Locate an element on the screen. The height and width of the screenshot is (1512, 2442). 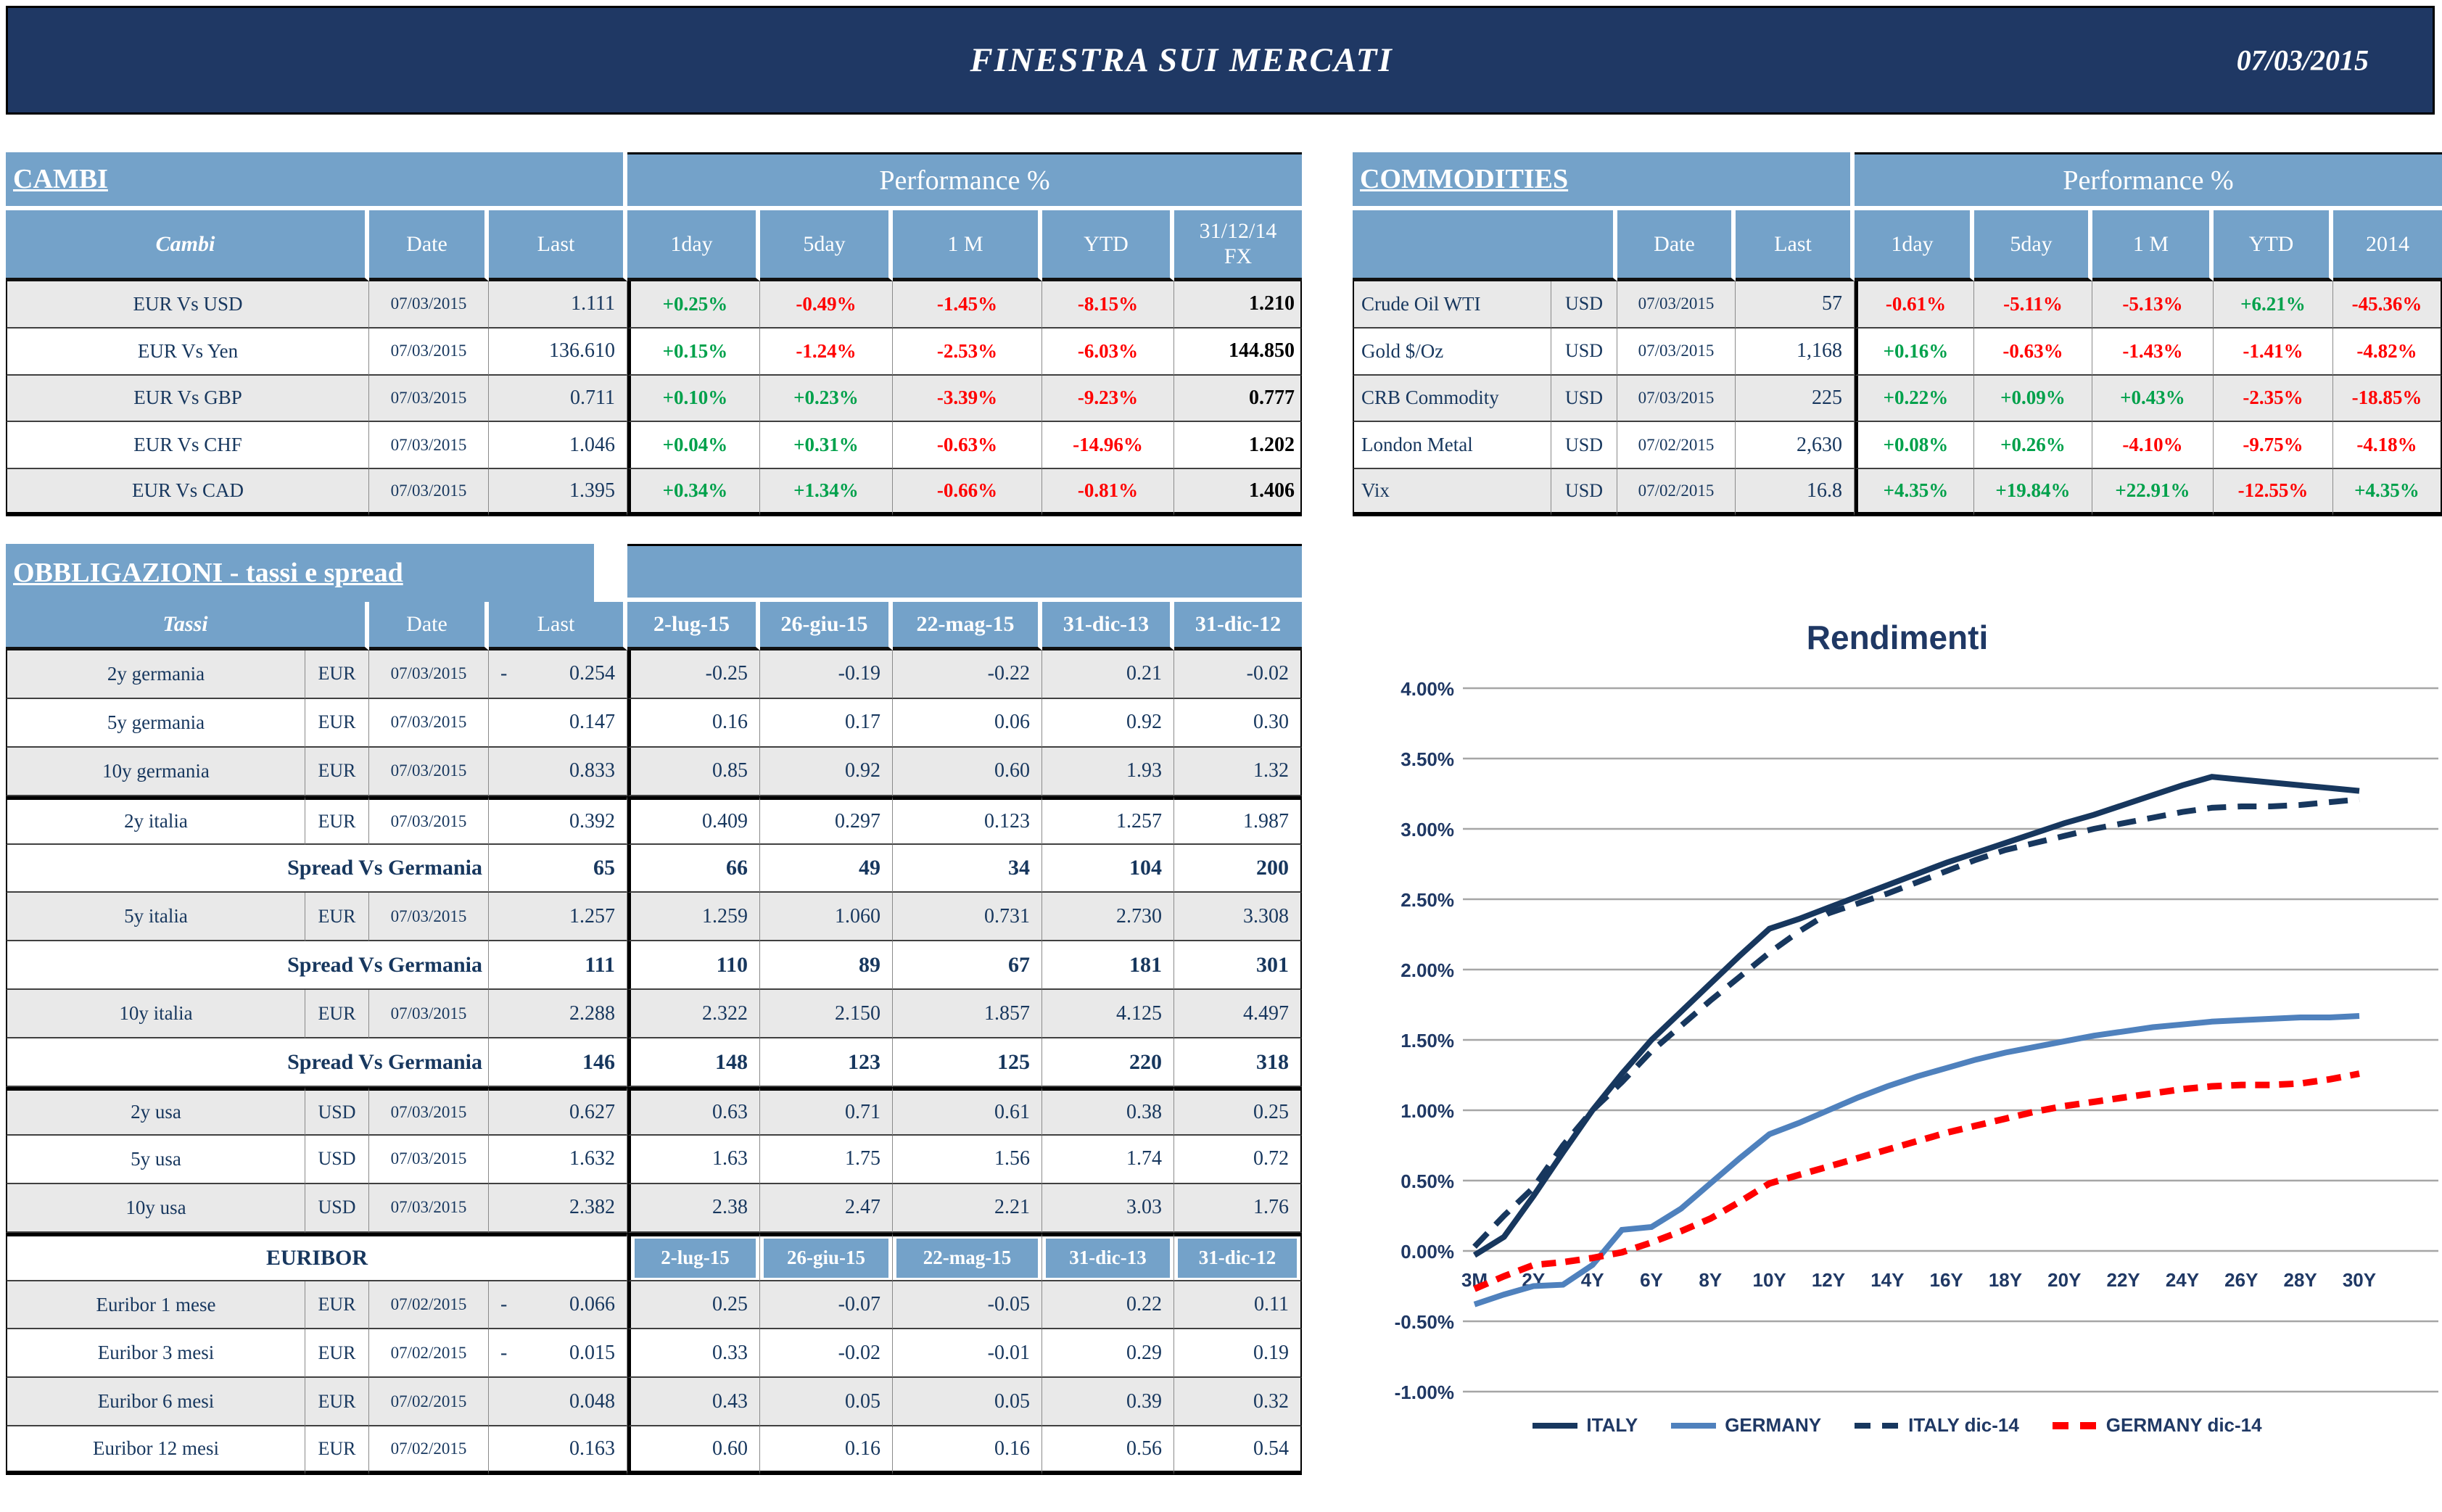
cell-performance: +0.31% is located at coordinates (827, 446).